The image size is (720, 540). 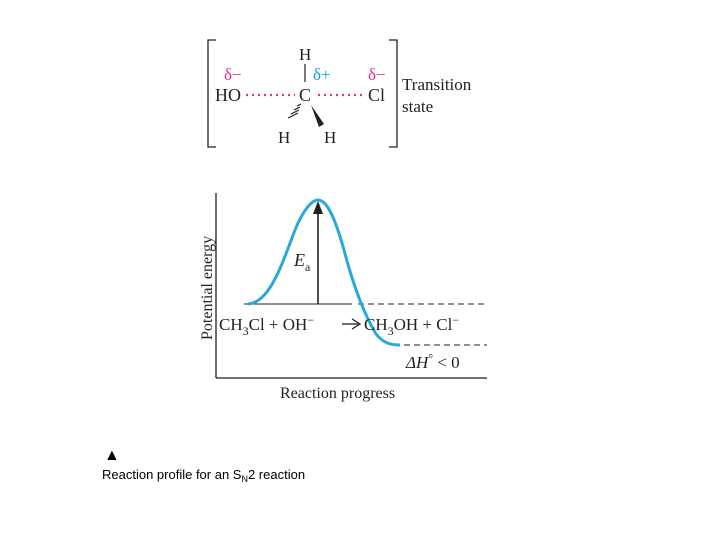 What do you see at coordinates (432, 361) in the screenshot?
I see `delta-h-label: ΔH° < 0` at bounding box center [432, 361].